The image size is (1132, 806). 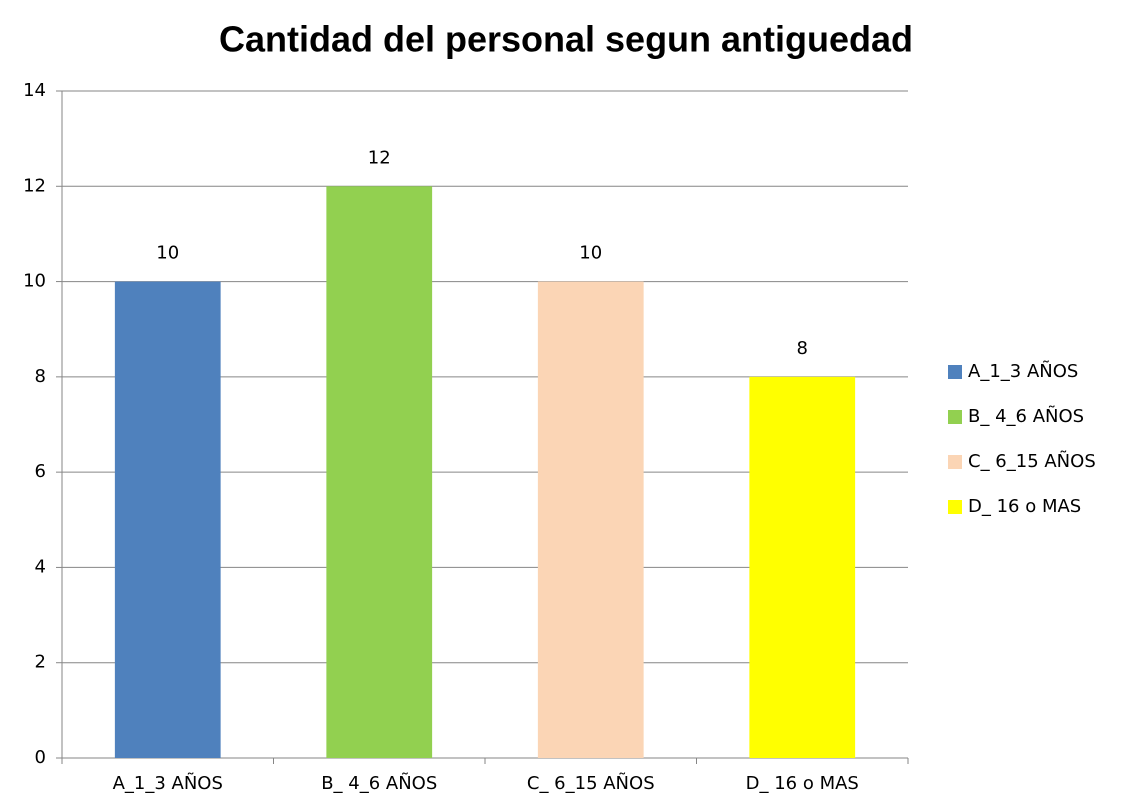 What do you see at coordinates (40, 566) in the screenshot?
I see `y-tick-label: 4` at bounding box center [40, 566].